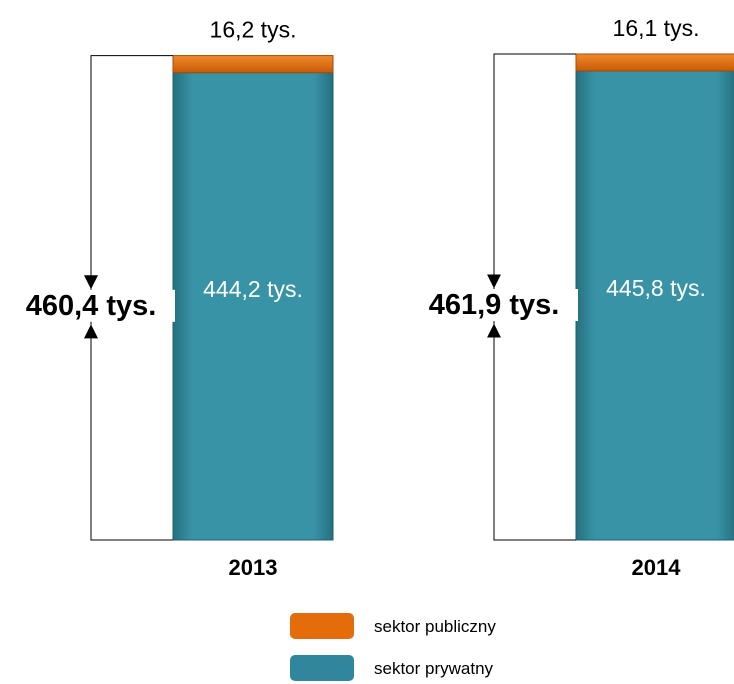 The height and width of the screenshot is (684, 734). I want to click on legend-label-public: sektor publiczny, so click(435, 626).